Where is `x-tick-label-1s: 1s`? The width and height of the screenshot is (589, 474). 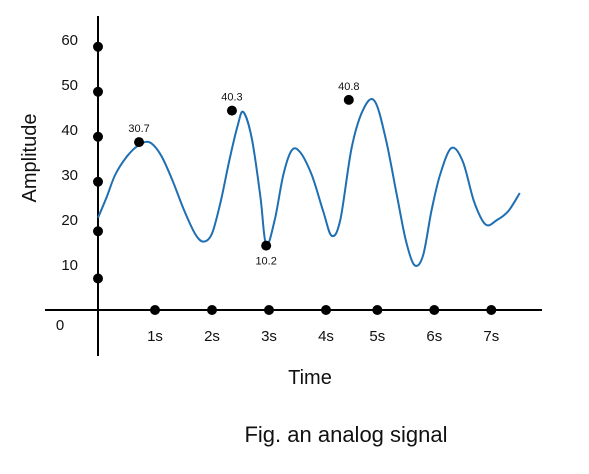 x-tick-label-1s: 1s is located at coordinates (155, 336).